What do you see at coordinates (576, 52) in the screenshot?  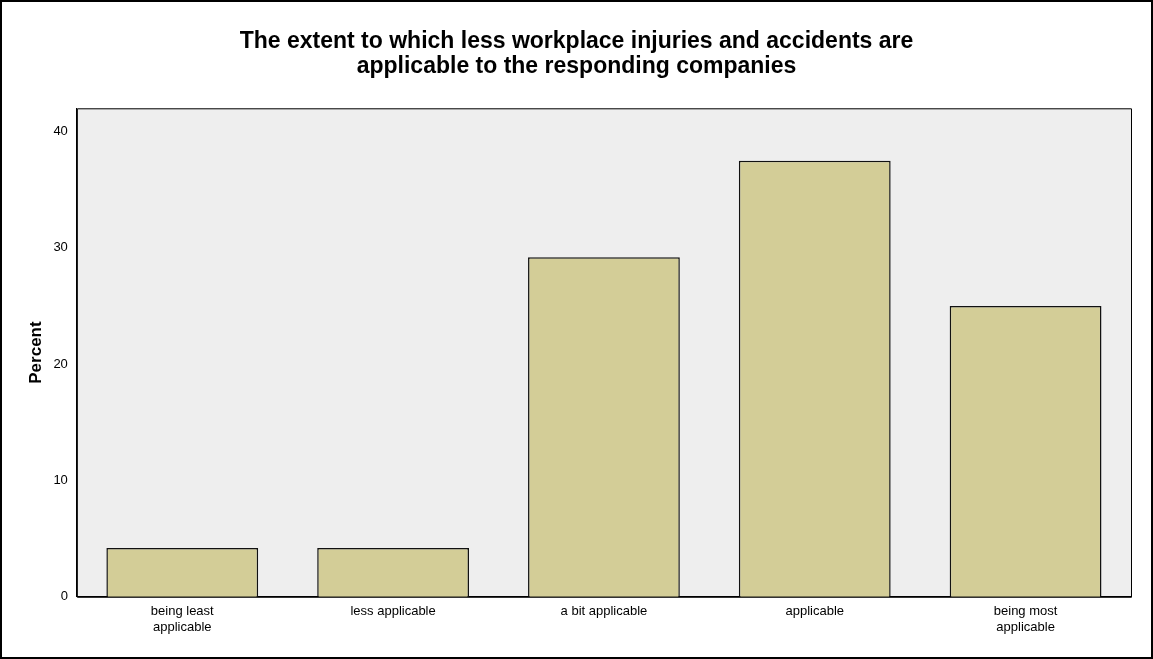 I see `chart-title: The extent to which less workplace injuries and accidents are applicable to the responding companies` at bounding box center [576, 52].